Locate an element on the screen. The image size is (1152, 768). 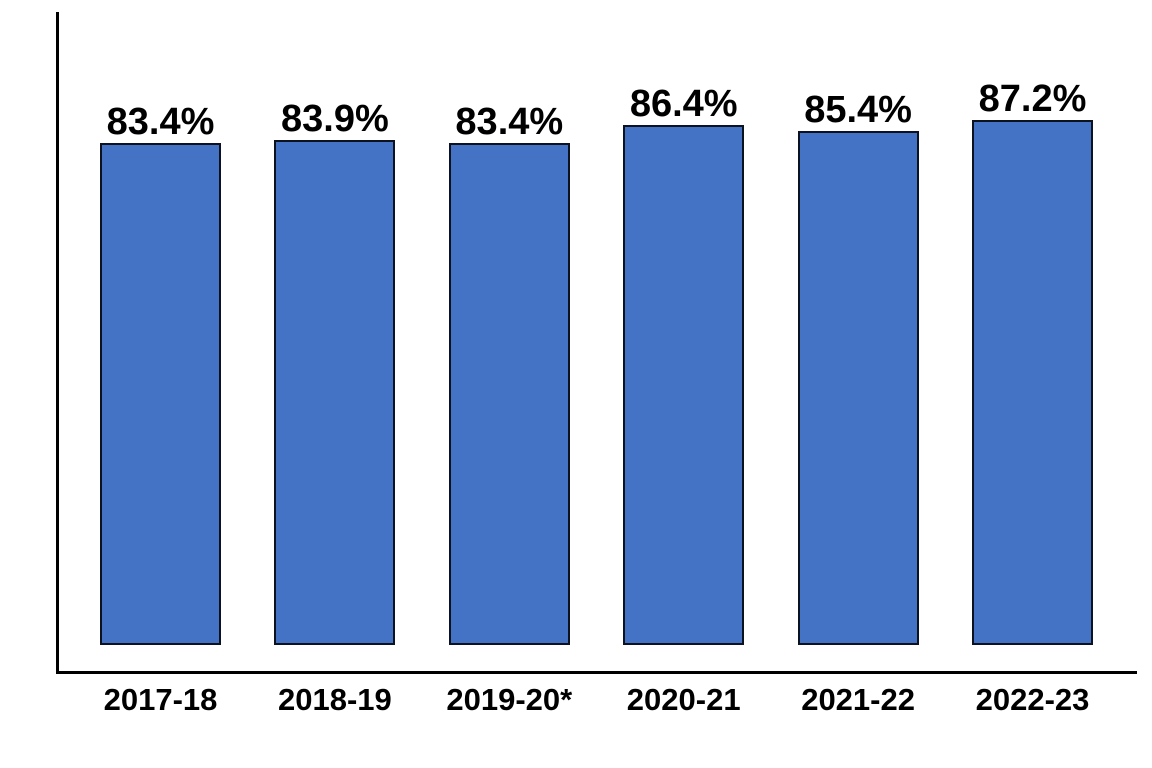
x-axis-category-label: 2020-21 is located at coordinates (683, 699).